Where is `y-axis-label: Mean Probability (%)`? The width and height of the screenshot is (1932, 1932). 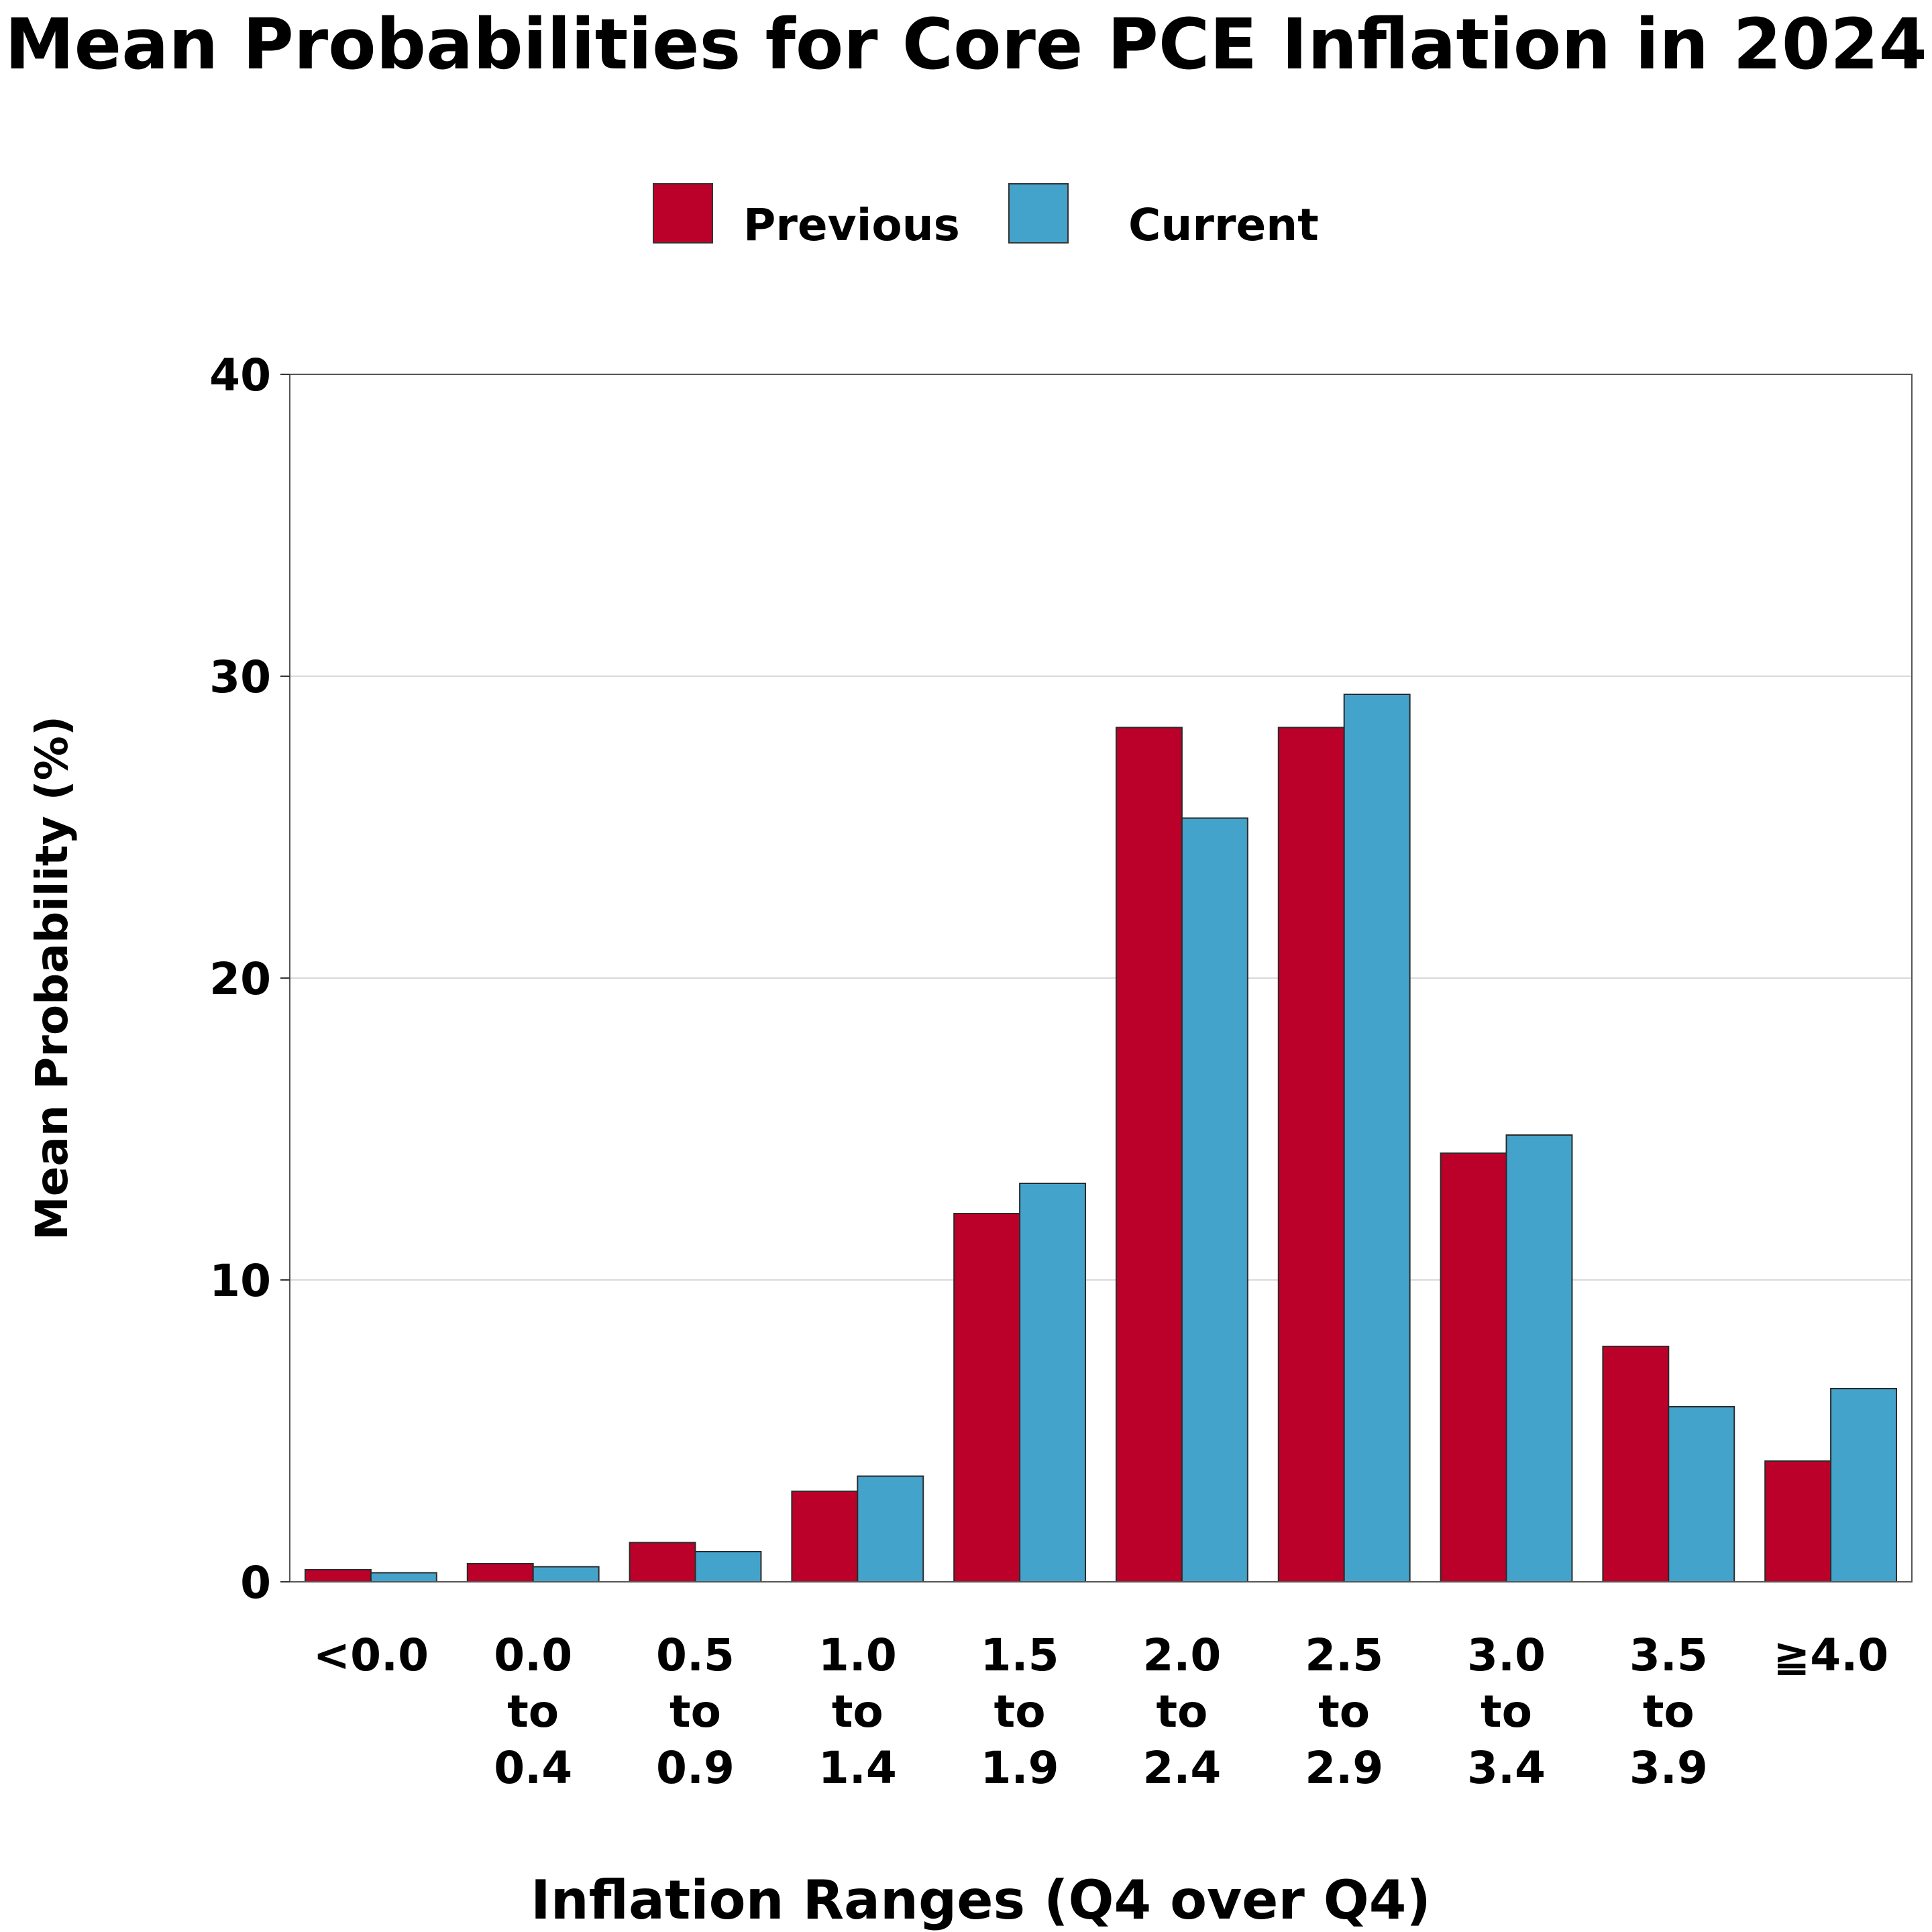 y-axis-label: Mean Probability (%) is located at coordinates (52, 978).